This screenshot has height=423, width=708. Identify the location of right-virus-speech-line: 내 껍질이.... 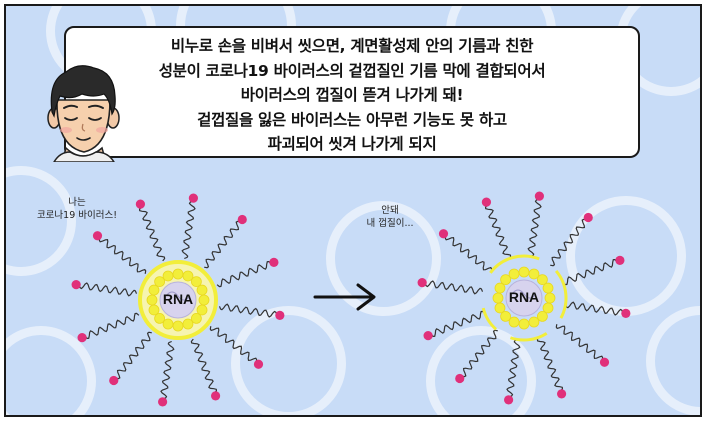
(390, 223).